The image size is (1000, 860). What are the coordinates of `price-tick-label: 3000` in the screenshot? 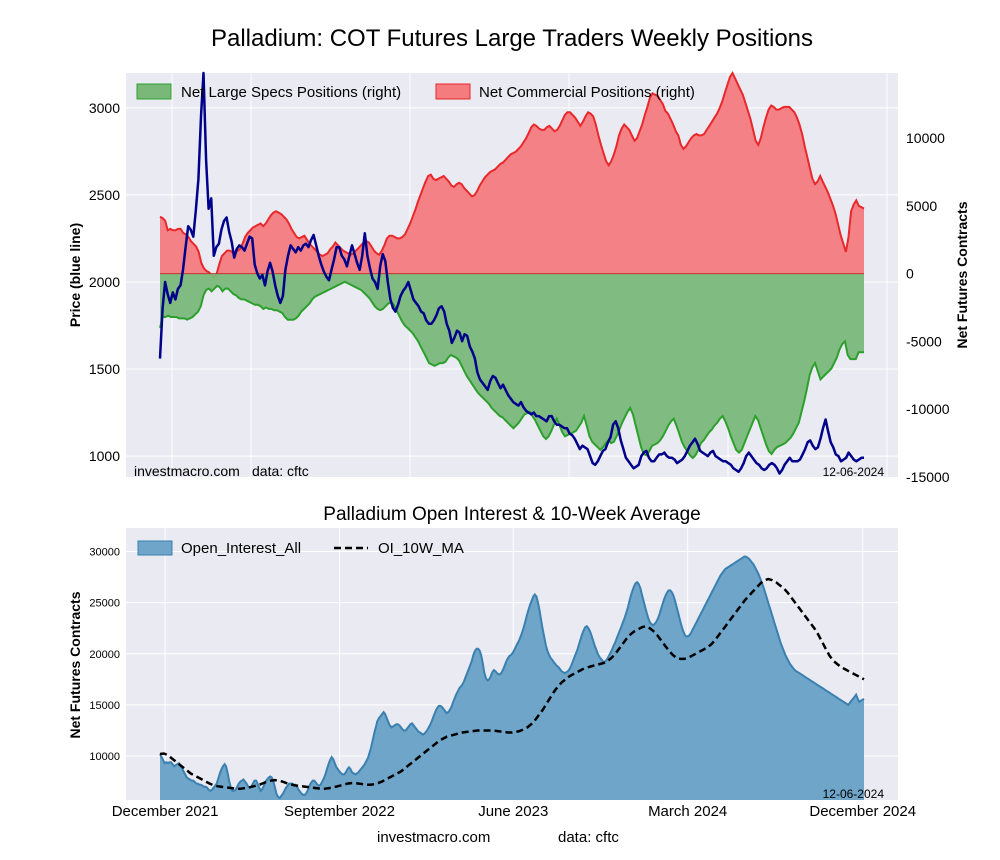 It's located at (104, 108).